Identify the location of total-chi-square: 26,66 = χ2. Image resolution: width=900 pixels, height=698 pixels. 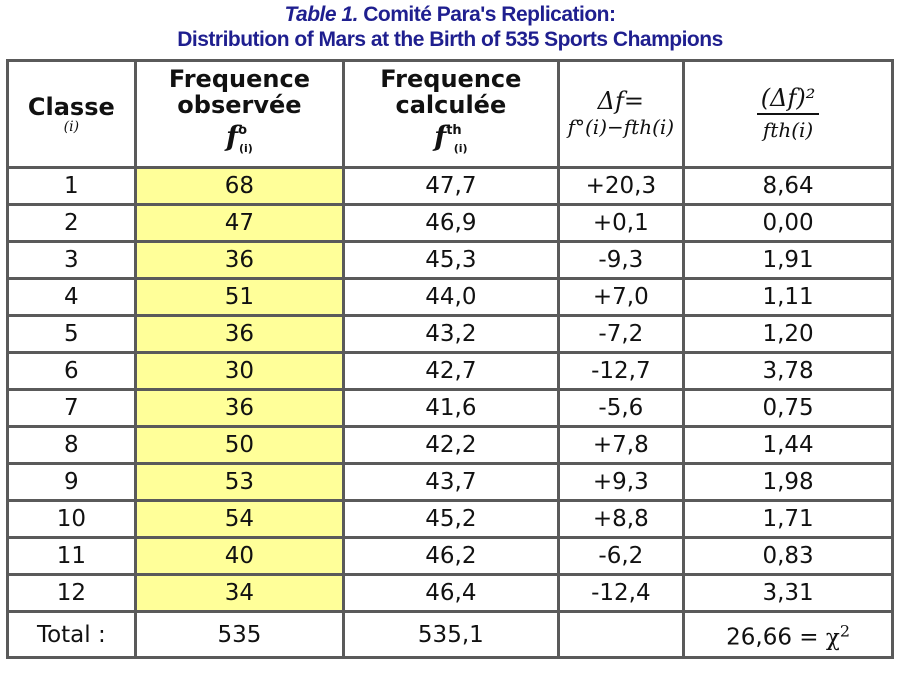
(788, 634).